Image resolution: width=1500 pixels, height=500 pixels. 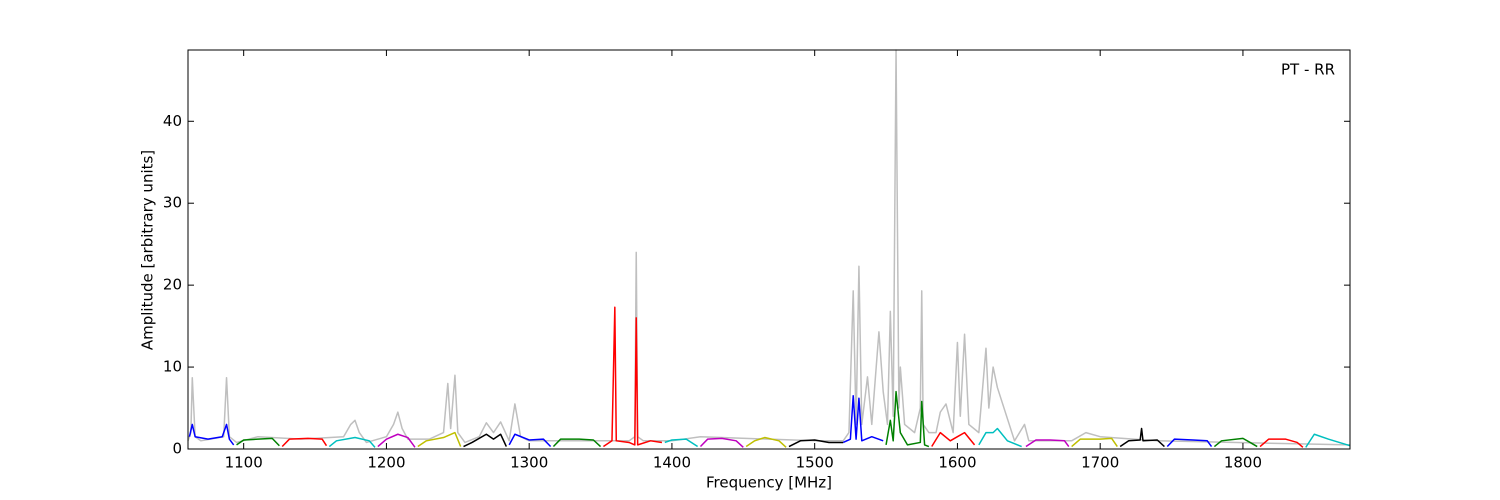 I want to click on y-tick-label: 40, so click(x=172, y=121).